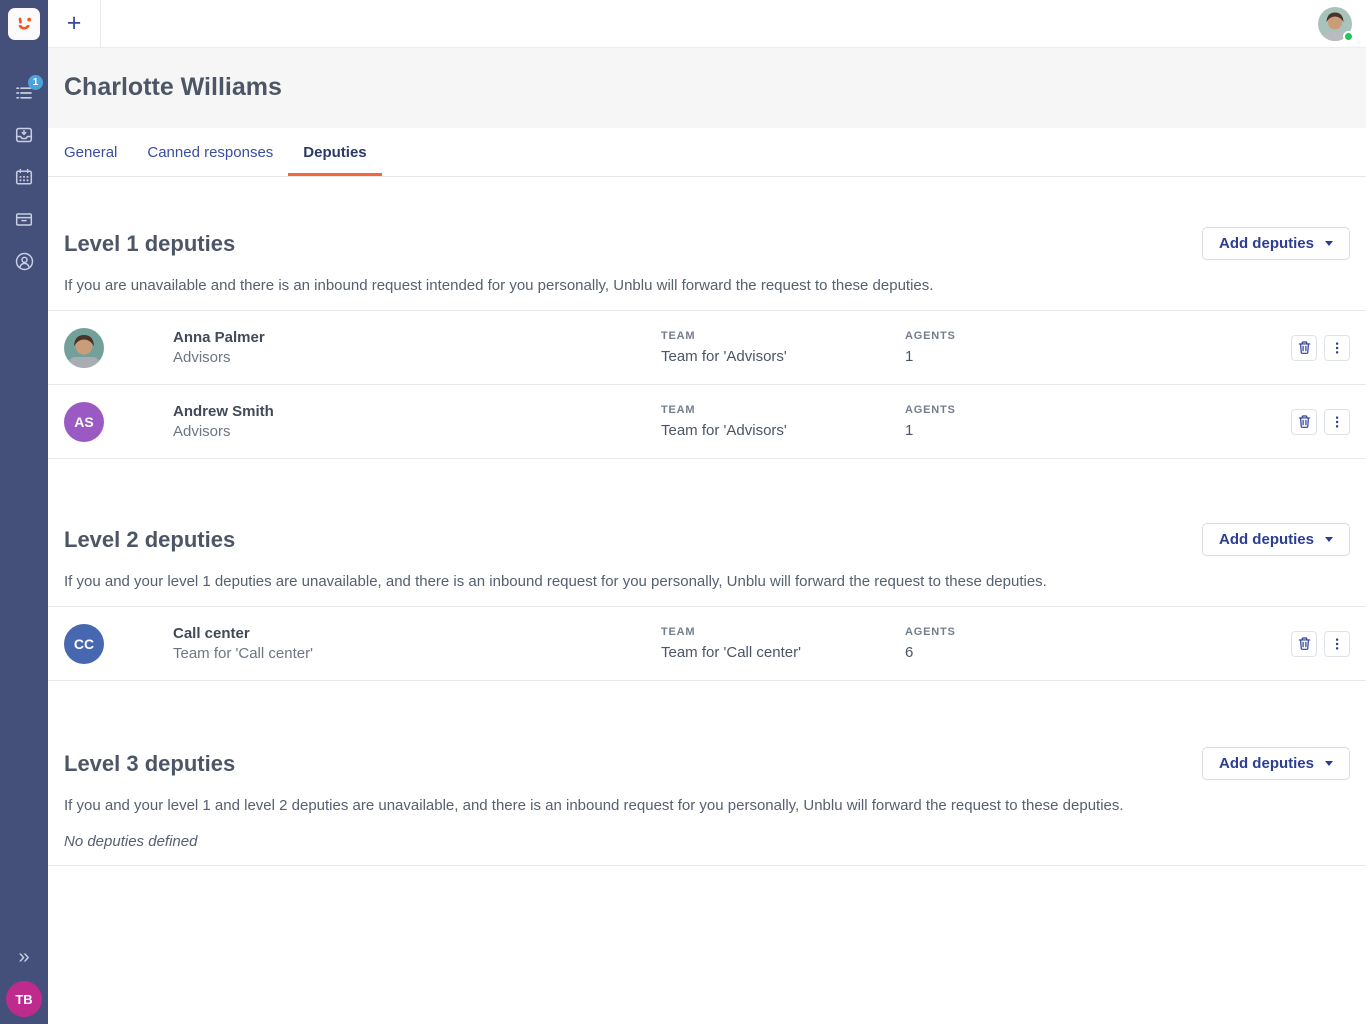 This screenshot has height=1024, width=1366. I want to click on sidebar-item-archive, so click(24, 219).